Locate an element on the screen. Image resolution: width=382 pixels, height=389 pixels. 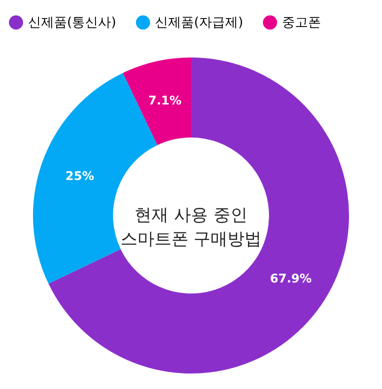
data-label: 7.1% is located at coordinates (165, 100).